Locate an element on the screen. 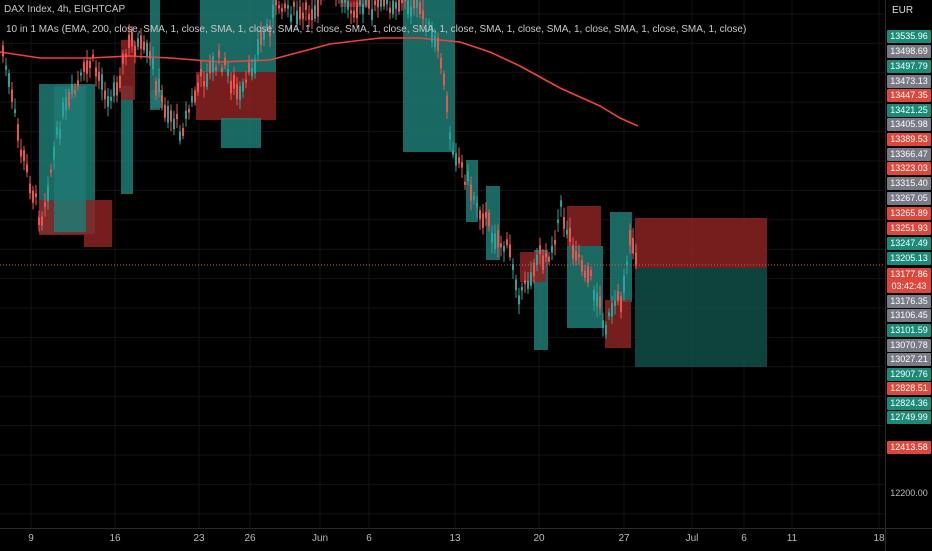  price-label: 12824.36 is located at coordinates (909, 403).